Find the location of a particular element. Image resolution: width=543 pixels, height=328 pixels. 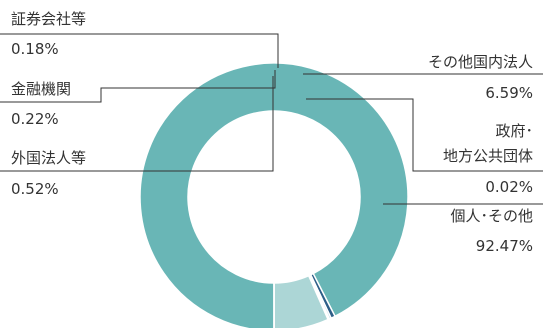

label-government-value: 0.02% is located at coordinates (509, 187).